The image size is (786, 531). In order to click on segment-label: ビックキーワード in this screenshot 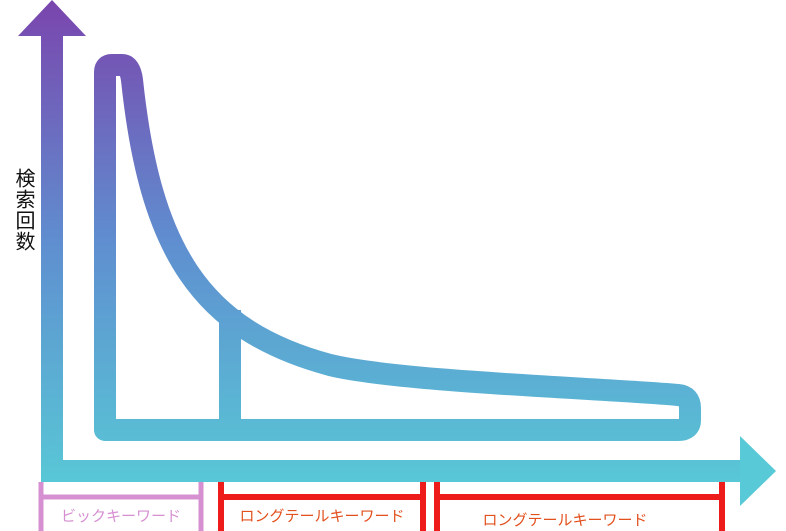, I will do `click(121, 516)`.